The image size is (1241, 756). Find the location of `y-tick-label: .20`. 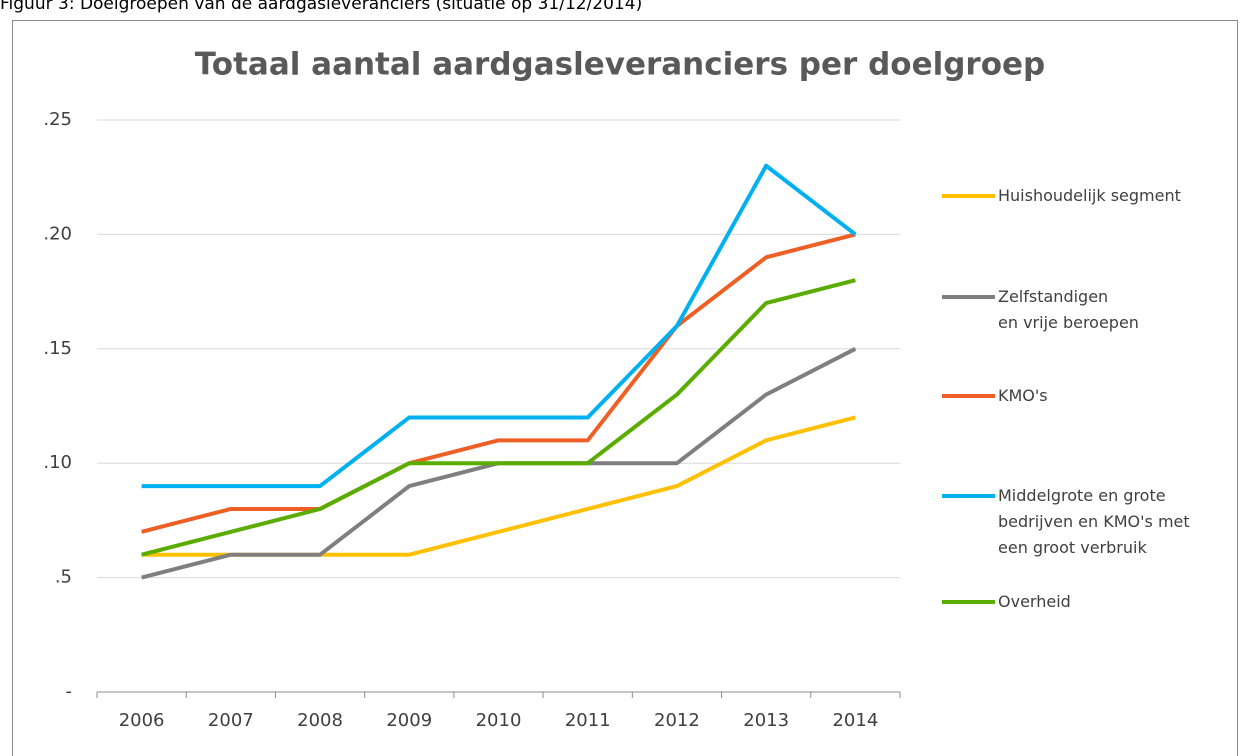

y-tick-label: .20 is located at coordinates (57, 233).